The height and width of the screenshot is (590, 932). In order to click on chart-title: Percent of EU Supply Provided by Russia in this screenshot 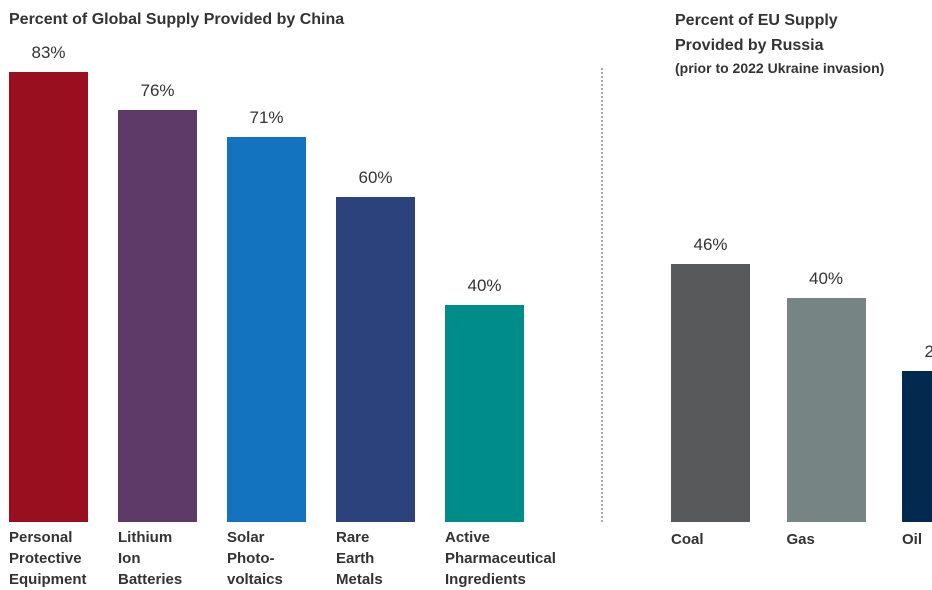, I will do `click(756, 33)`.